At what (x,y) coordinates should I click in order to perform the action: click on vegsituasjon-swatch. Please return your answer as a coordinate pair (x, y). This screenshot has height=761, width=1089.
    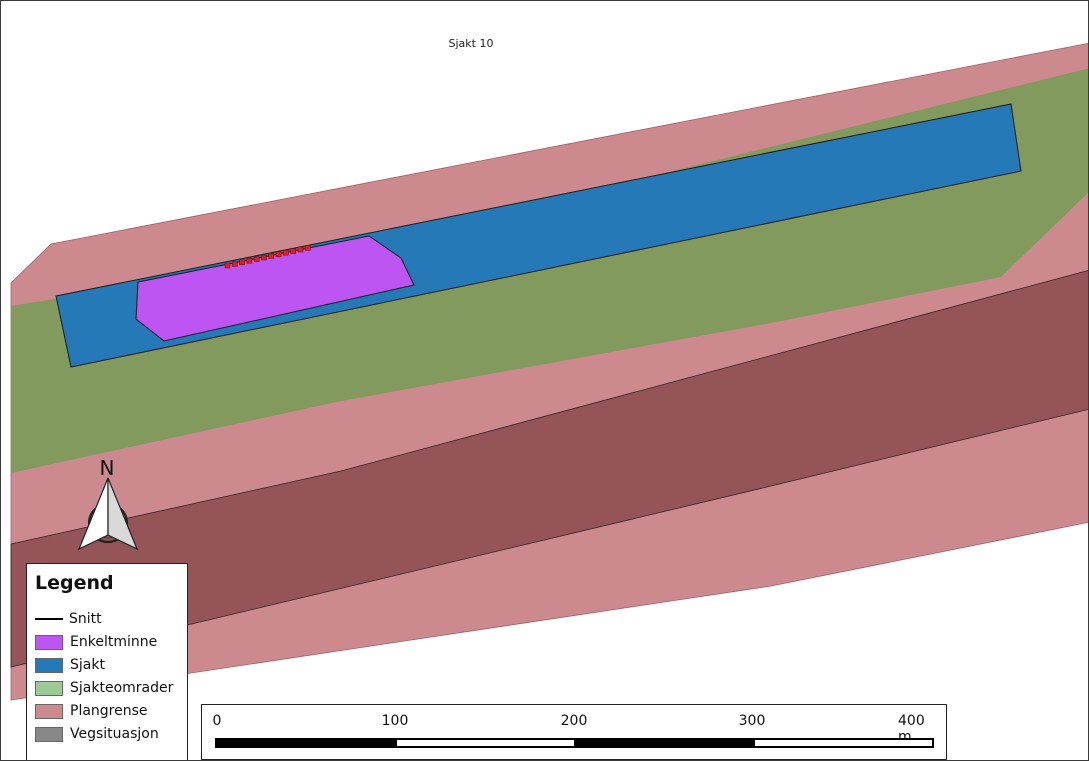
    Looking at the image, I should click on (49, 734).